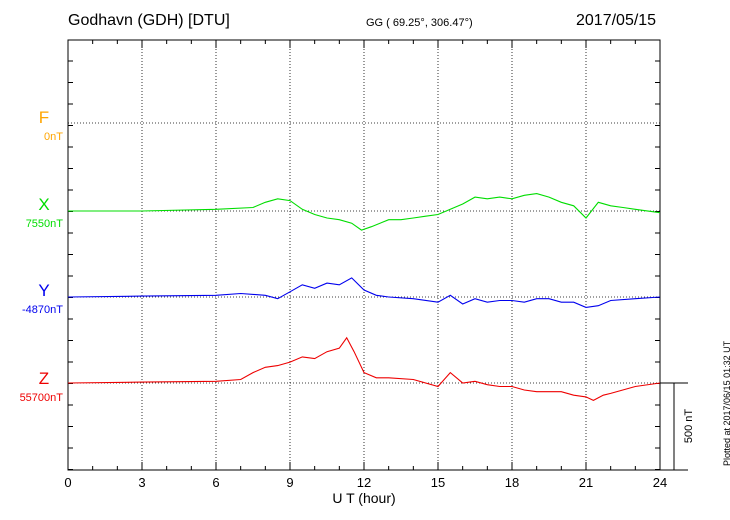 The width and height of the screenshot is (730, 520). I want to click on series-z-baseline: 55700nT, so click(42, 398).